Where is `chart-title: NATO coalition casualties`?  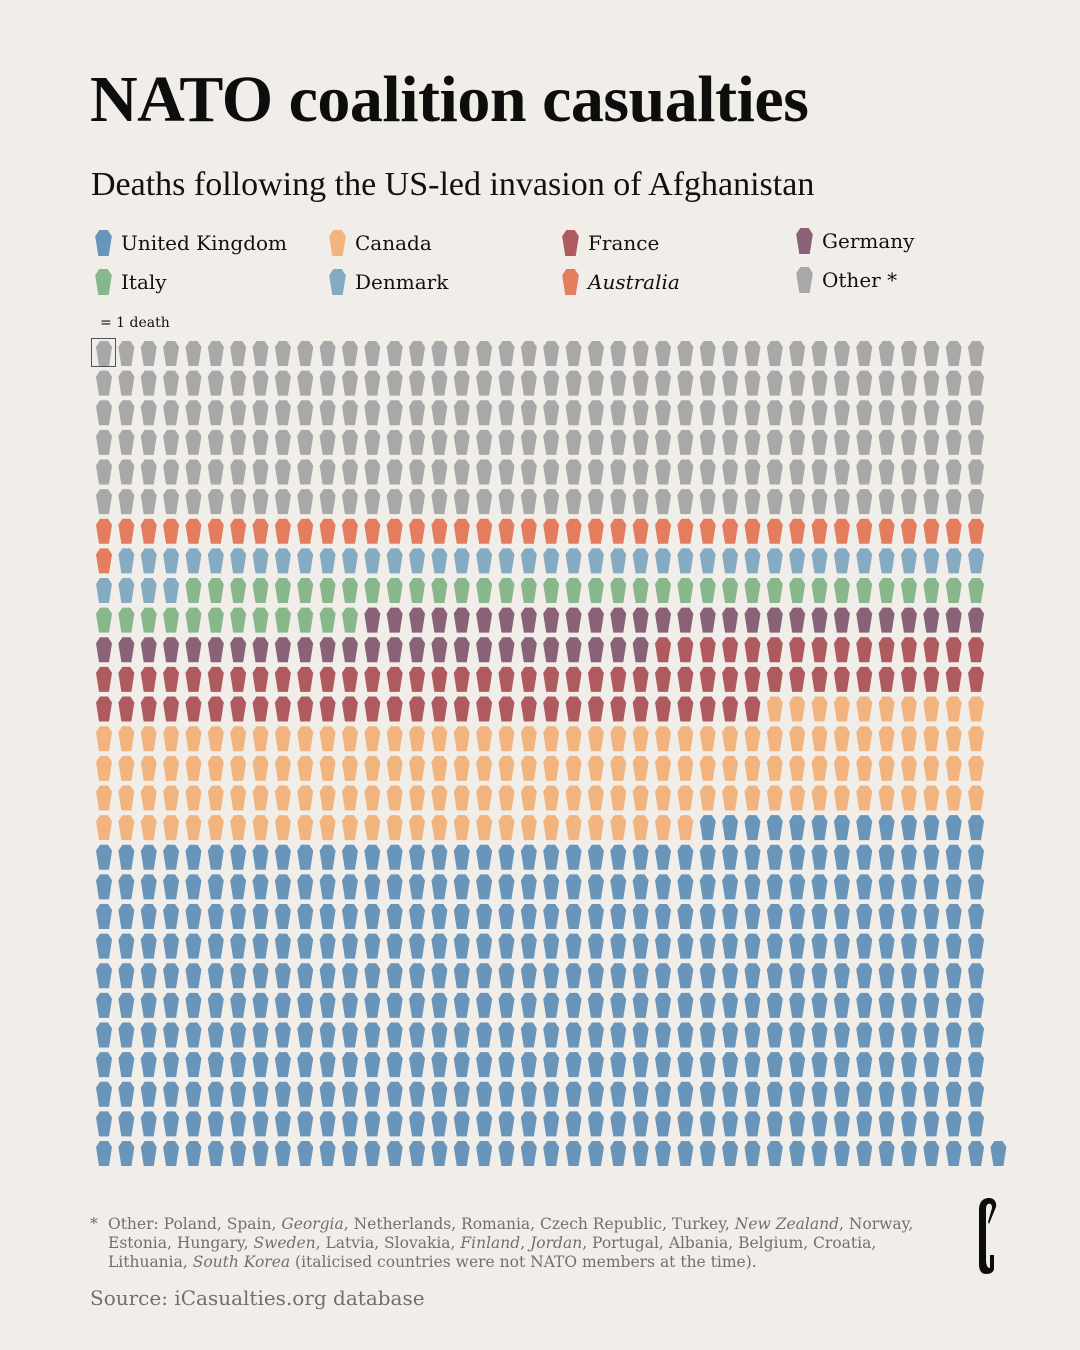 chart-title: NATO coalition casualties is located at coordinates (449, 99).